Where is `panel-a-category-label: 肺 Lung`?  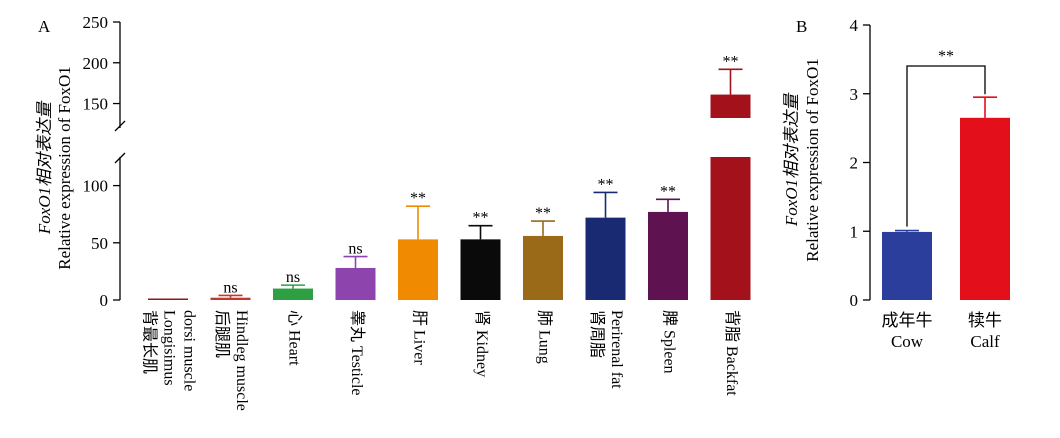
panel-a-category-label: 肺 Lung is located at coordinates (544, 337).